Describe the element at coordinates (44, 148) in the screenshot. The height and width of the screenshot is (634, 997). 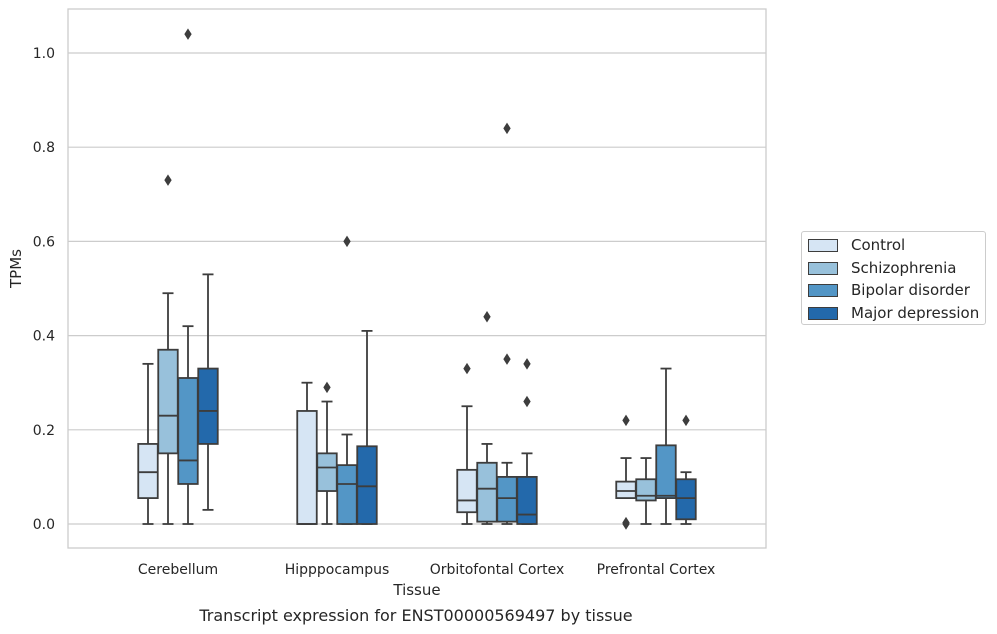
I see `y-tick-label: 0.8` at that location.